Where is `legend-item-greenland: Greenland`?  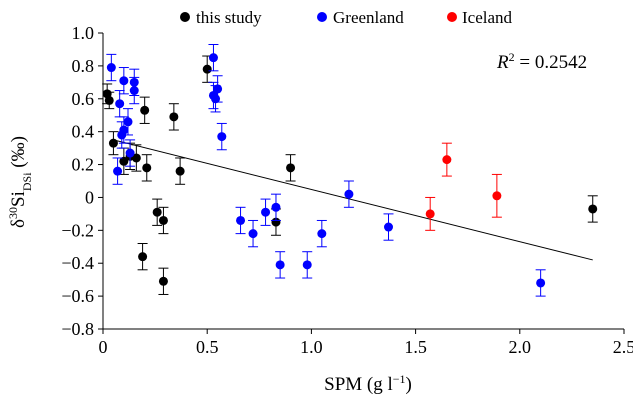
legend-item-greenland: Greenland is located at coordinates (360, 17).